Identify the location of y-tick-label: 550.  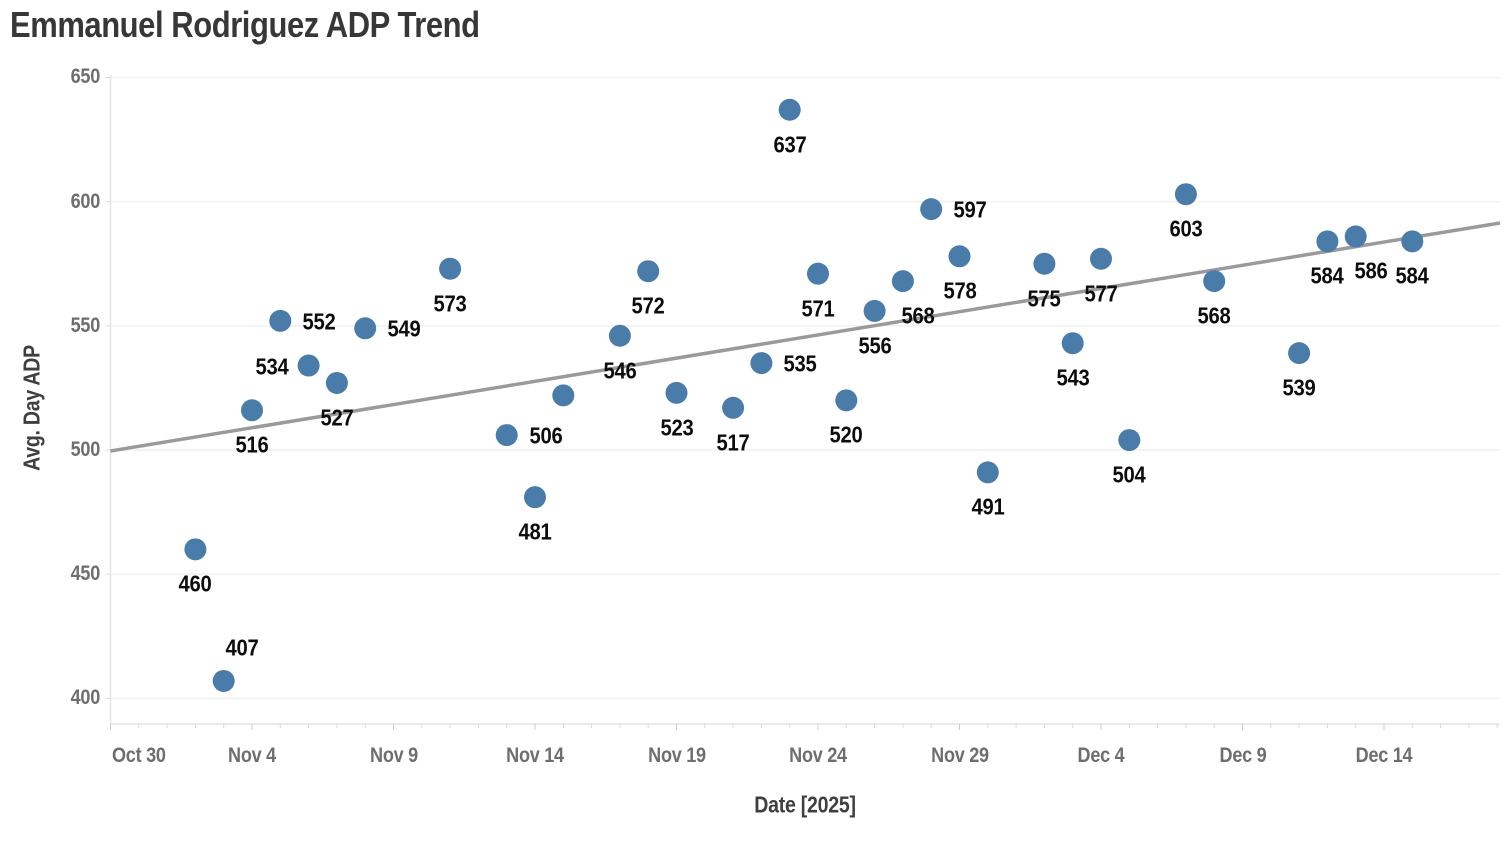
(85, 325).